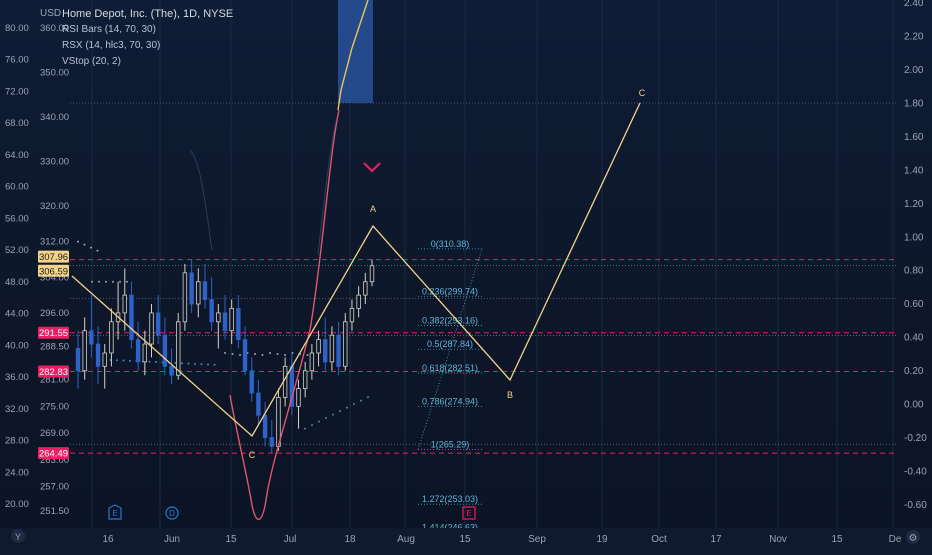 This screenshot has width=932, height=555. I want to click on fib-level-label: 1(265.29), so click(450, 445).